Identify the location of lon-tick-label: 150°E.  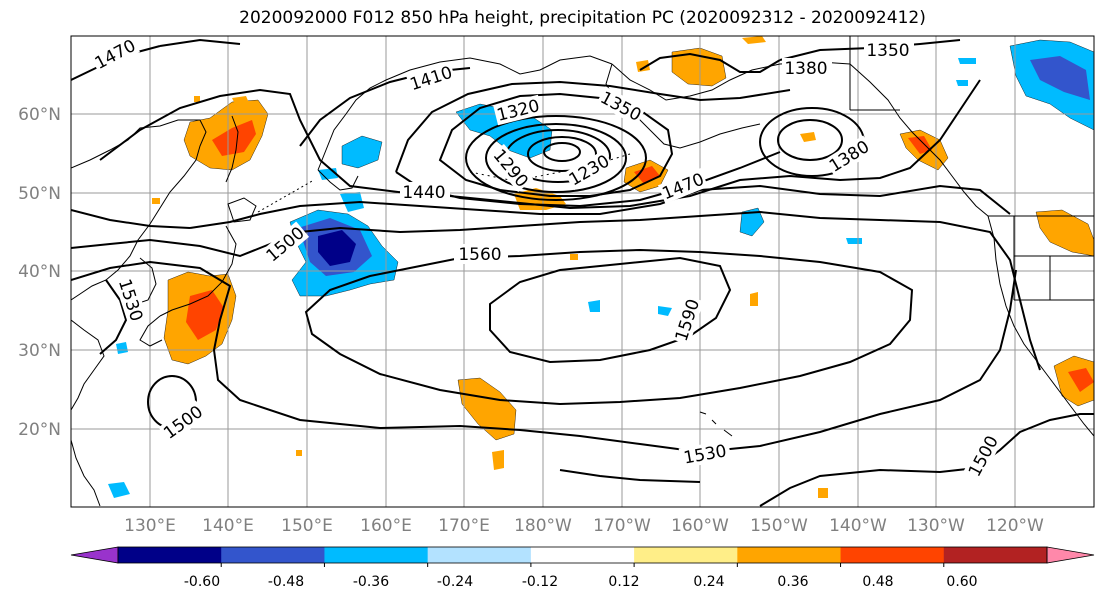
(307, 526).